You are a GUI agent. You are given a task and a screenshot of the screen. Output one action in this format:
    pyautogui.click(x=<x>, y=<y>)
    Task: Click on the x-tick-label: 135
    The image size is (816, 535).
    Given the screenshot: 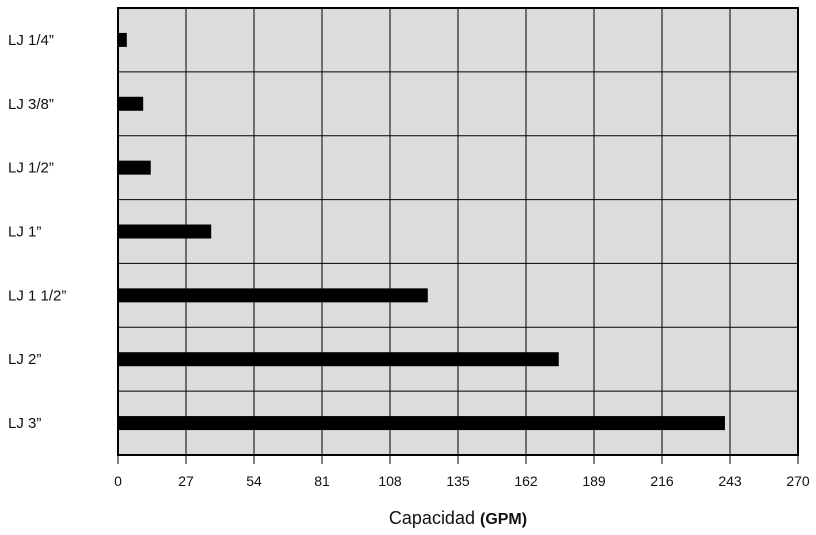 What is the action you would take?
    pyautogui.click(x=458, y=481)
    